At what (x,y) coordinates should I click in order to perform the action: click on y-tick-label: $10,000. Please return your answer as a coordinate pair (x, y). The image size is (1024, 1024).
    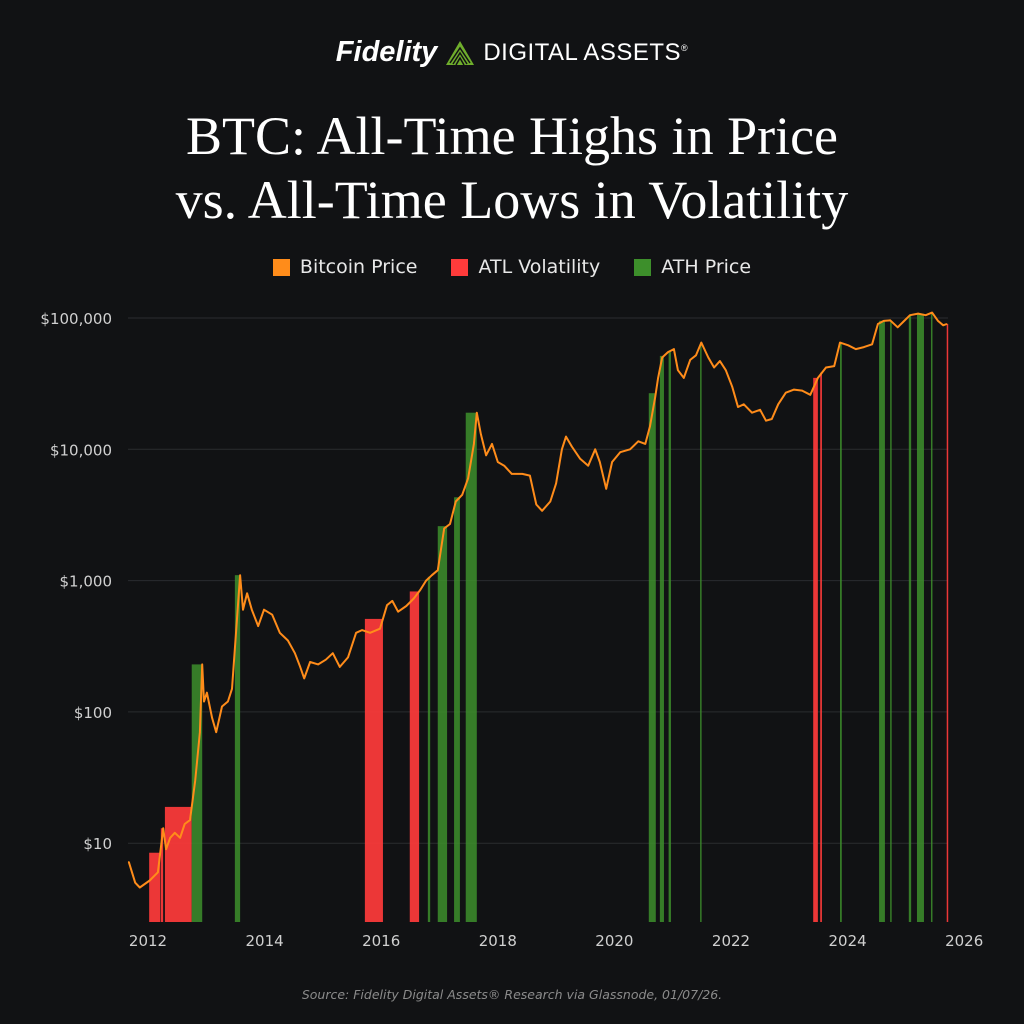
    Looking at the image, I should click on (81, 450).